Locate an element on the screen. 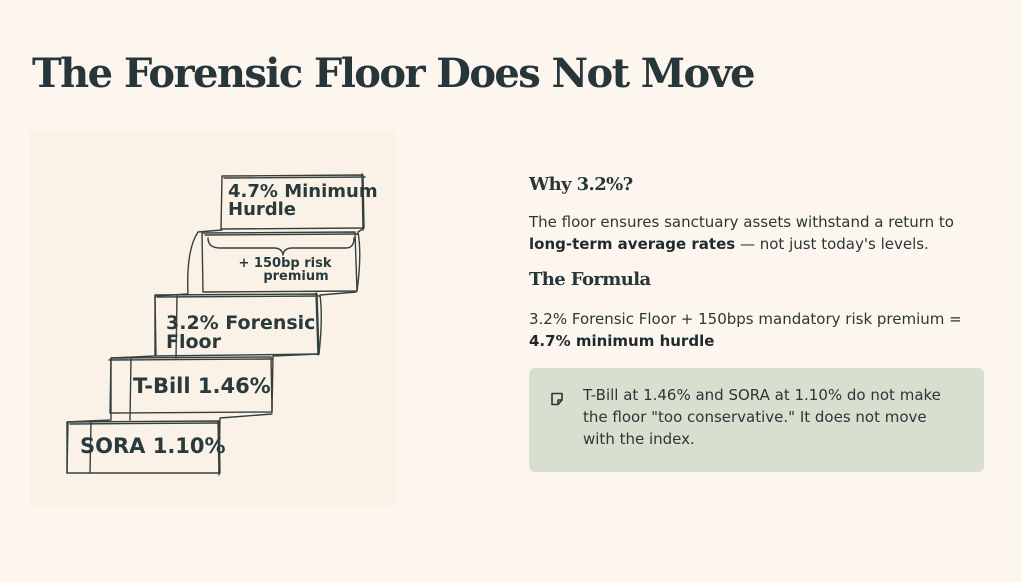  formula-text-bold: 4.7% minimum hurdle is located at coordinates (622, 341).